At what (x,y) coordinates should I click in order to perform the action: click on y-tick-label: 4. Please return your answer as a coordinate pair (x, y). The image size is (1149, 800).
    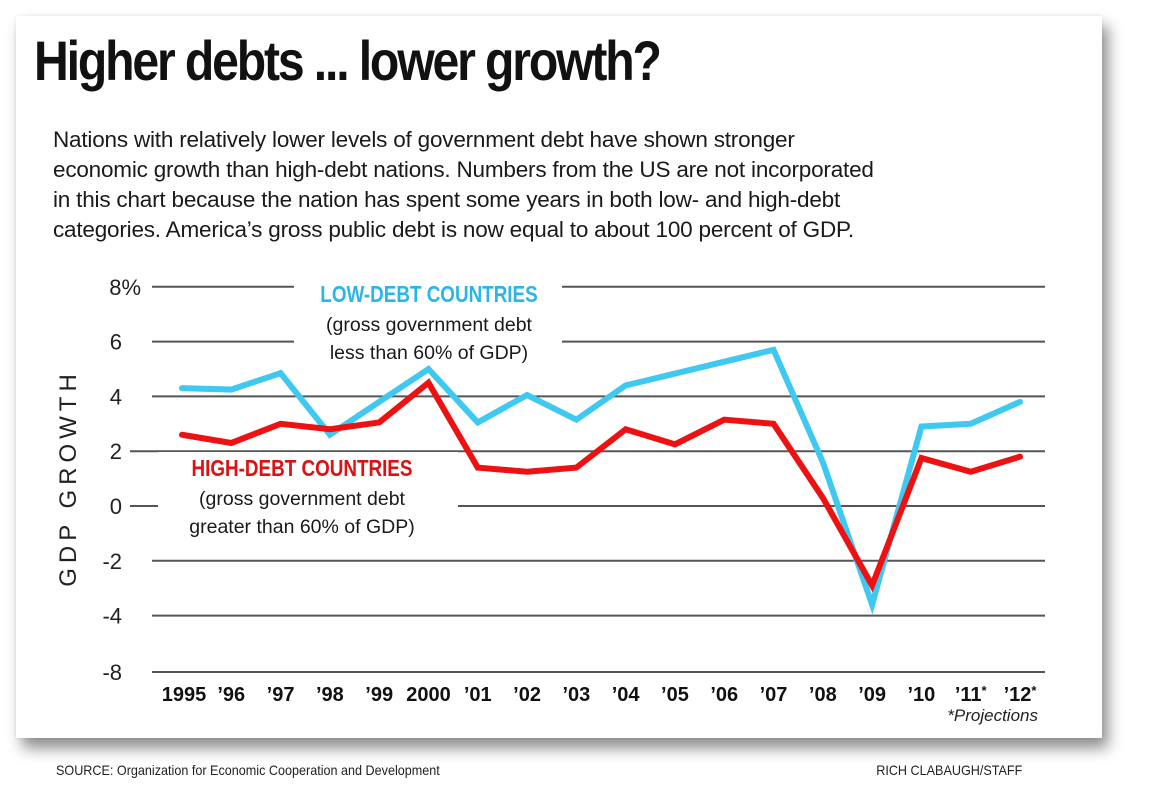
    Looking at the image, I should click on (116, 396).